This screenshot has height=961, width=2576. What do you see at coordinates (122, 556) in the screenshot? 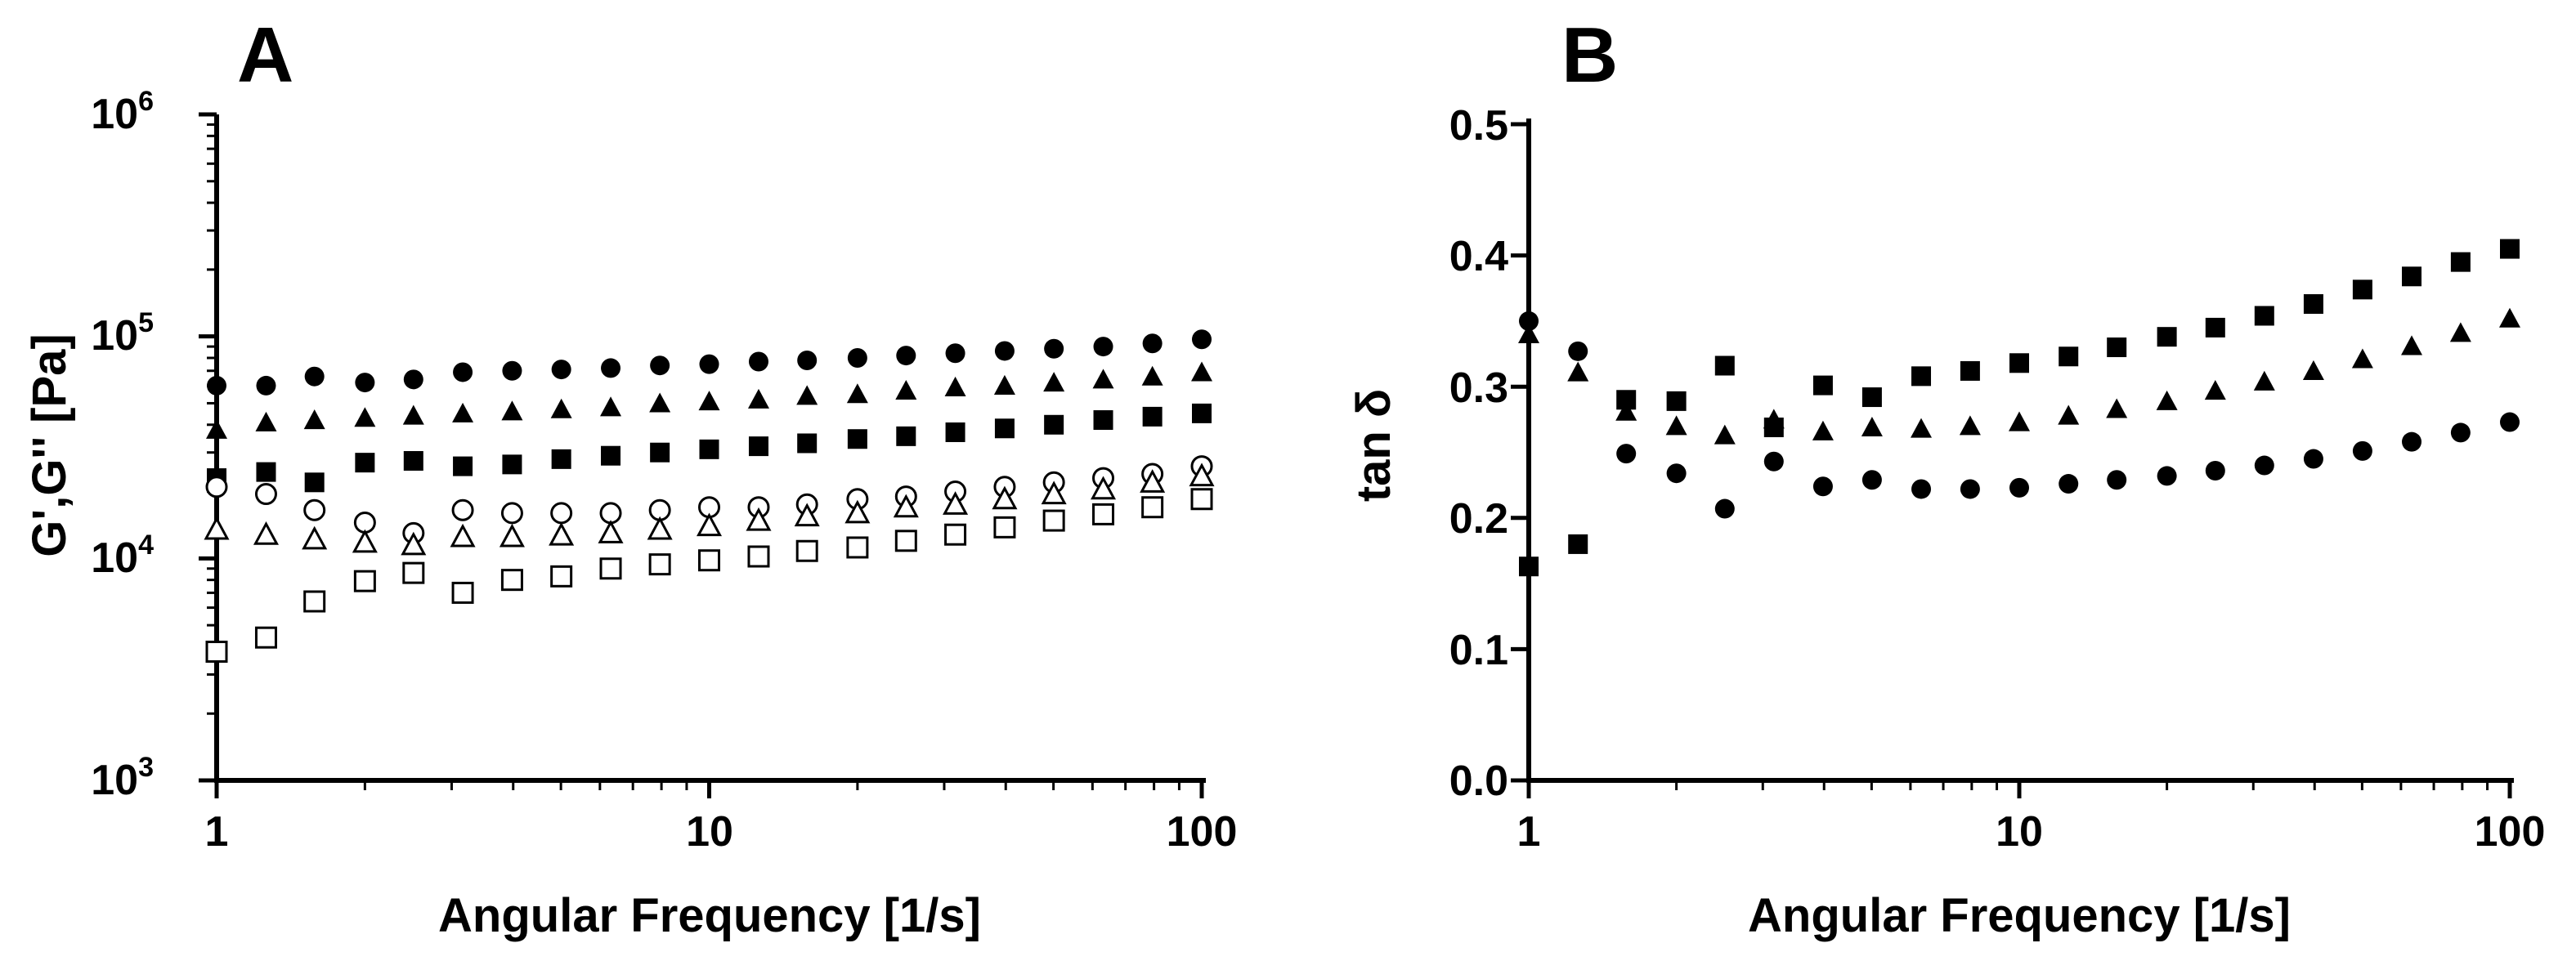
I see `y-tick-label: 104` at bounding box center [122, 556].